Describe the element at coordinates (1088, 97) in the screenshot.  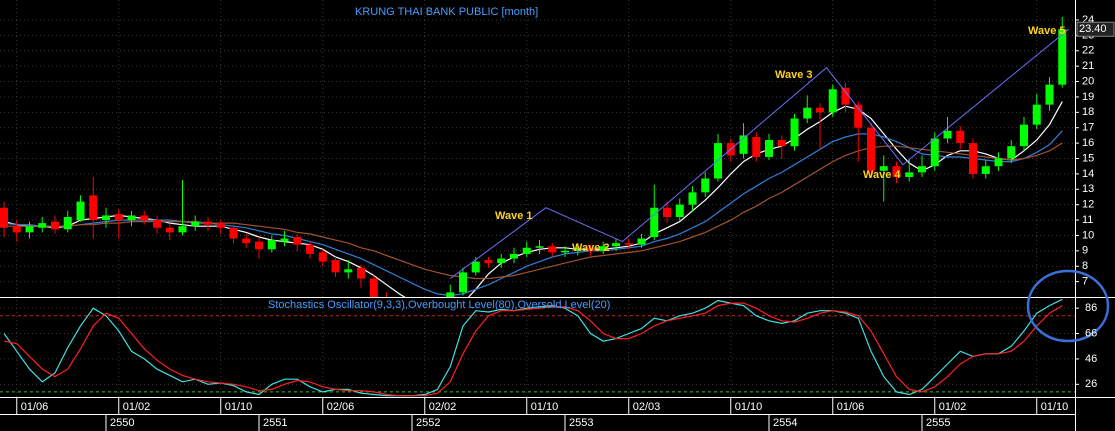
I see `y-tick-label: 19` at that location.